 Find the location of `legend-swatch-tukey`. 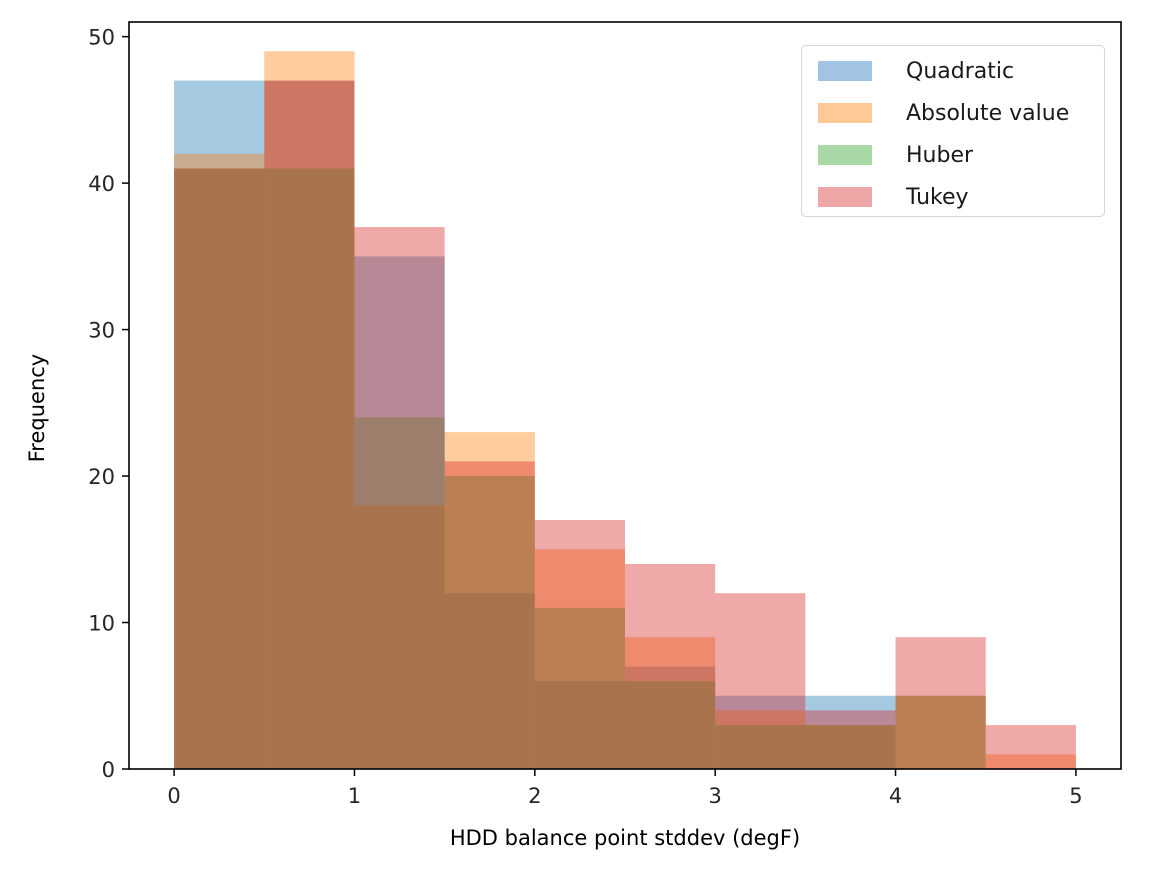

legend-swatch-tukey is located at coordinates (845, 197).